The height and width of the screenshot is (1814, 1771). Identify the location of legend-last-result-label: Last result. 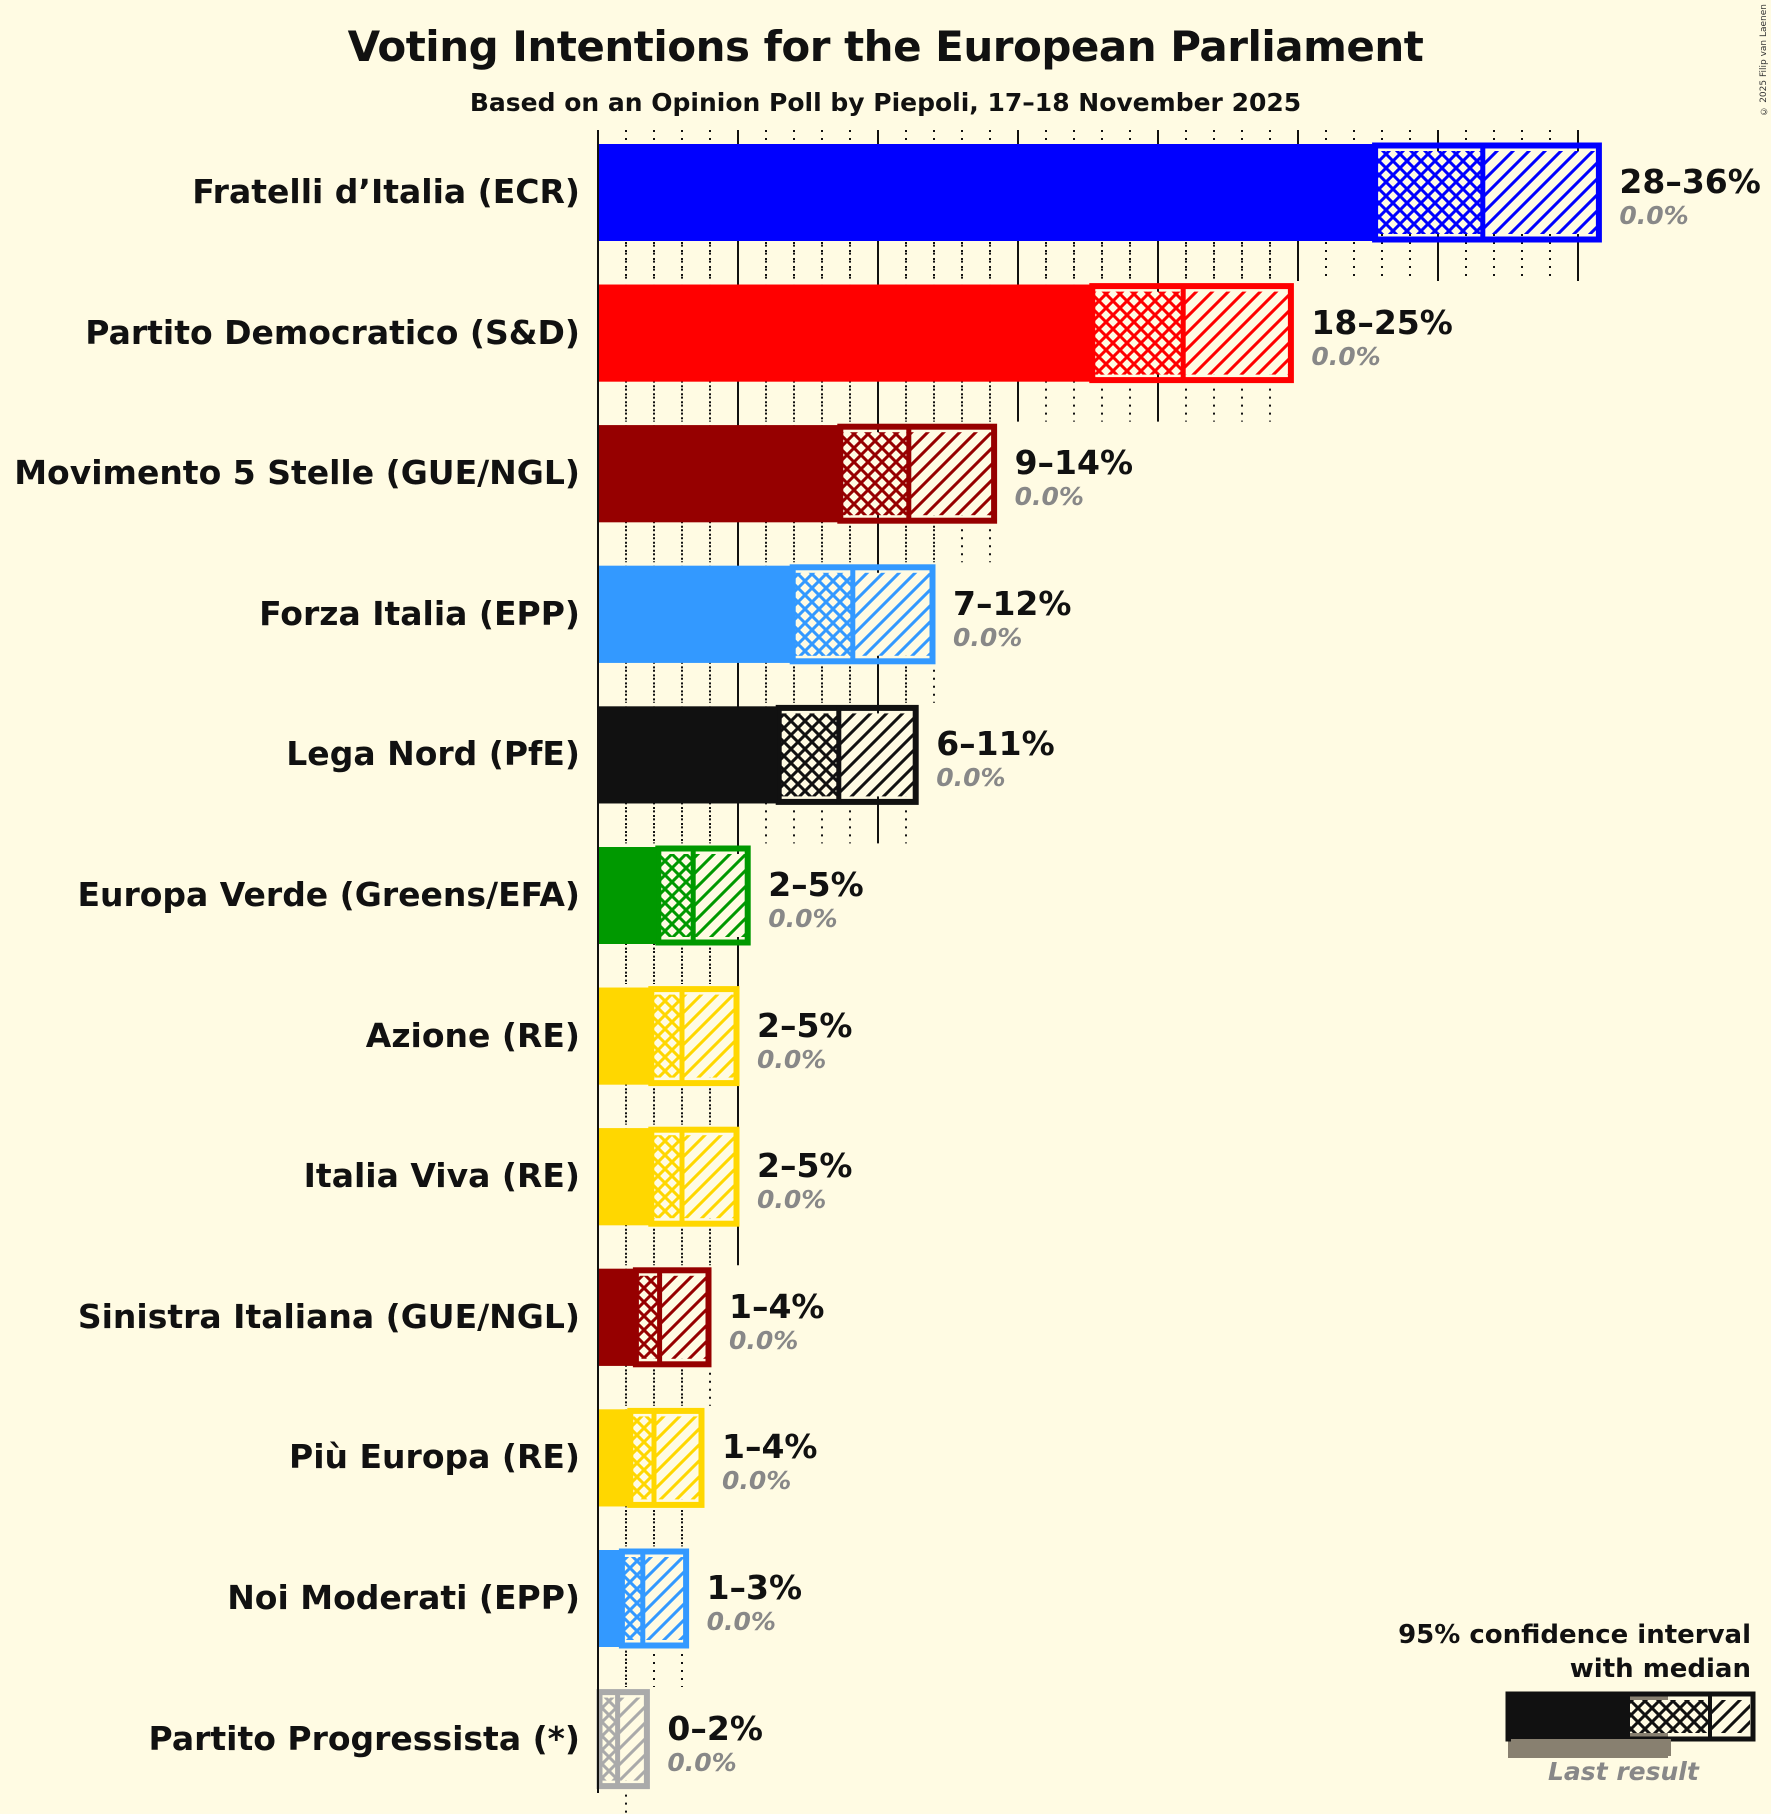
(1623, 1771).